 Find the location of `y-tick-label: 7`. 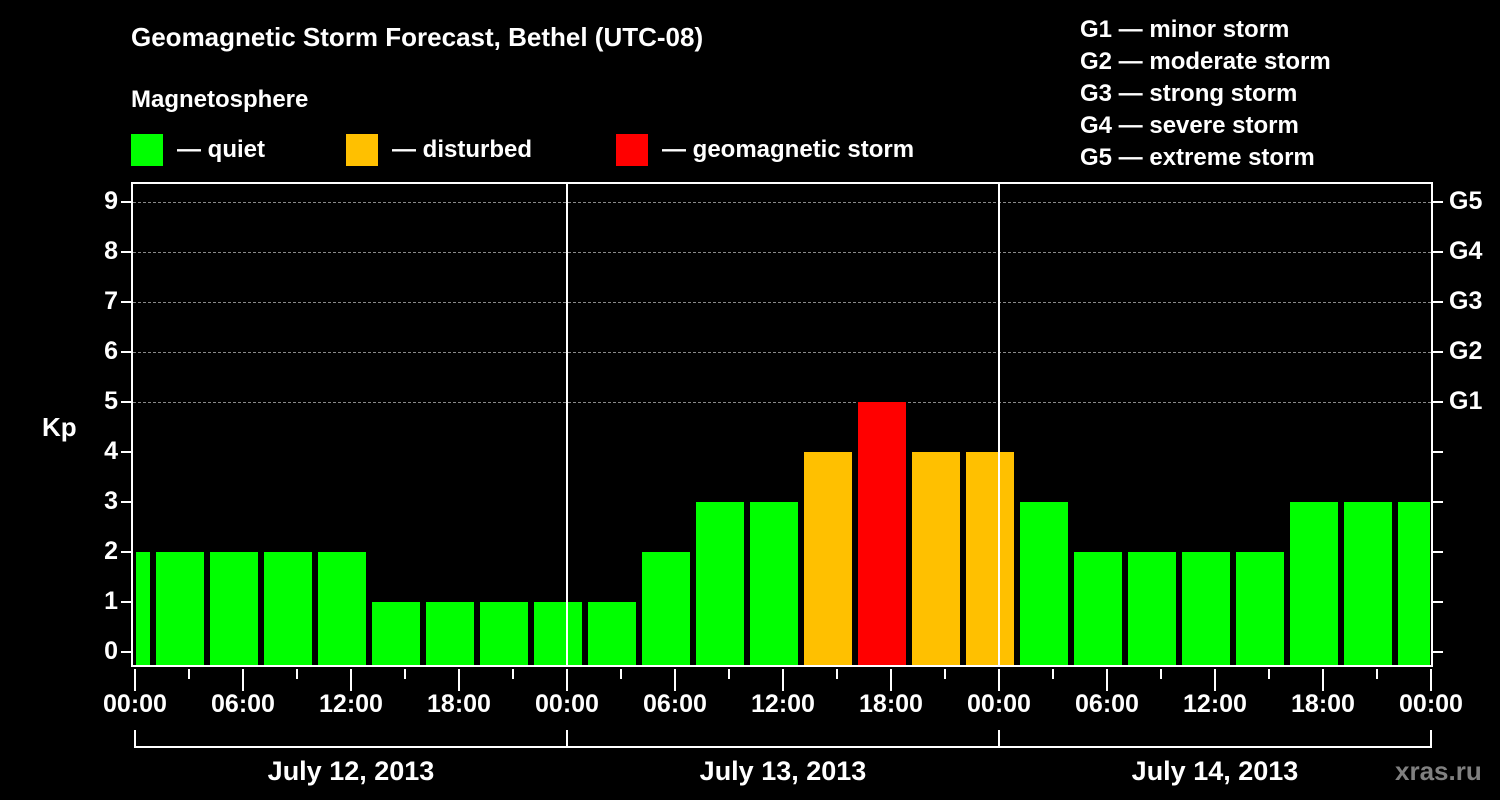

y-tick-label: 7 is located at coordinates (111, 301).